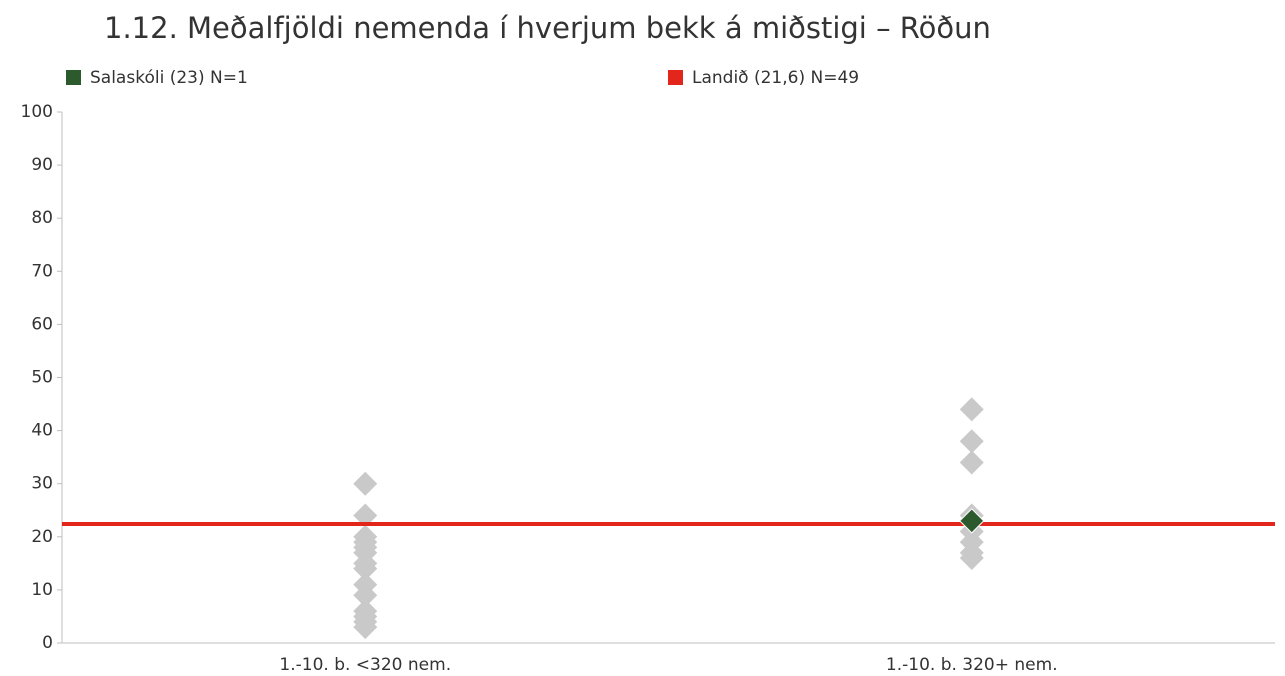 The width and height of the screenshot is (1285, 676). What do you see at coordinates (37, 112) in the screenshot?
I see `y-tick-label: 100` at bounding box center [37, 112].